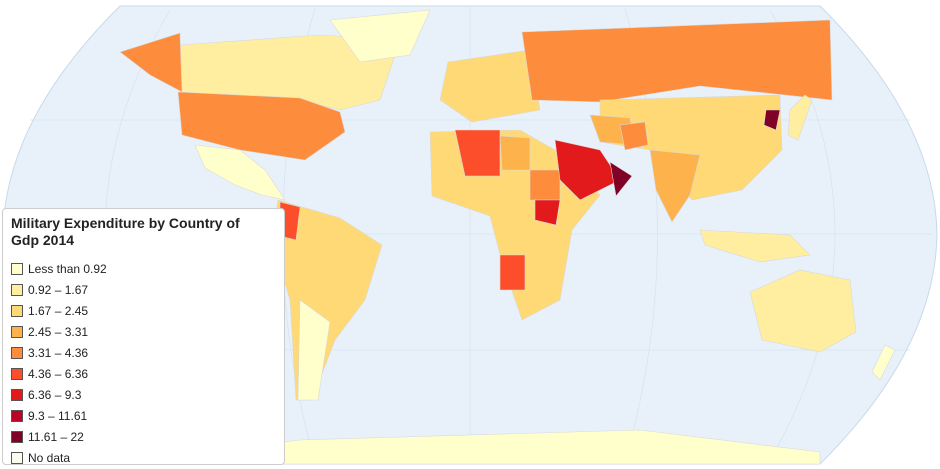 Image resolution: width=940 pixels, height=469 pixels. Describe the element at coordinates (143, 289) in the screenshot. I see `legend-item: 0.92 – 1.67` at that location.